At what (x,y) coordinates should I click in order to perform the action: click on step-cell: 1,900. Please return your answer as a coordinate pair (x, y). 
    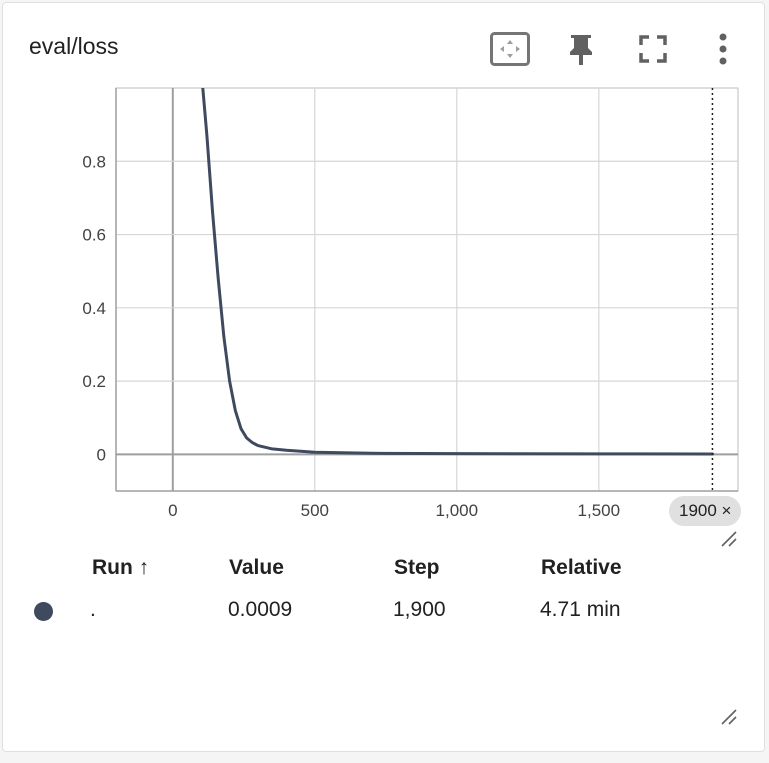
    Looking at the image, I should click on (419, 609).